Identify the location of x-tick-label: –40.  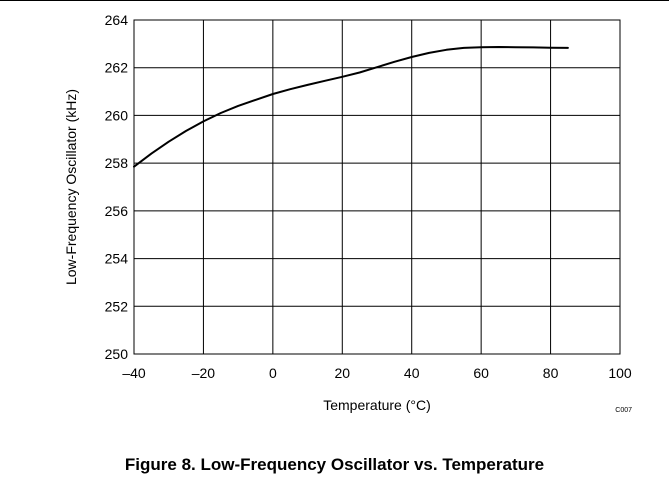
(134, 373).